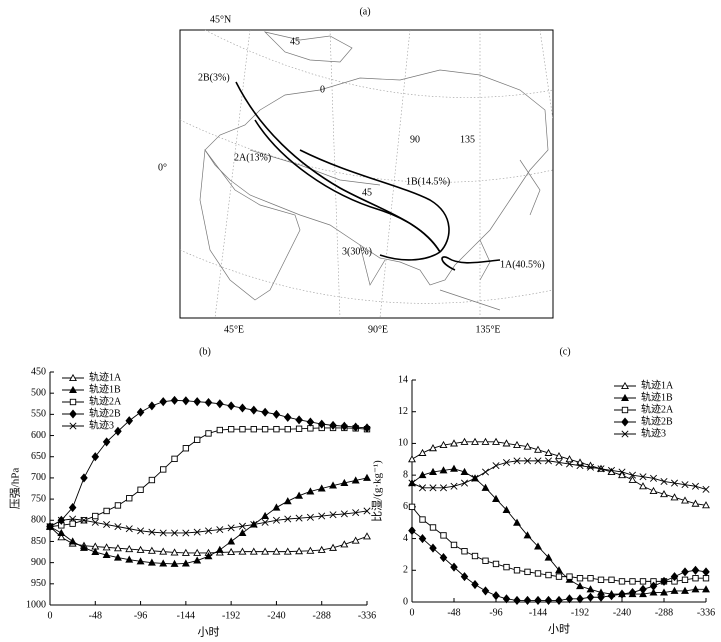 This screenshot has height=642, width=721. Describe the element at coordinates (428, 181) in the screenshot. I see `map-label: 1B(14.5%)` at that location.